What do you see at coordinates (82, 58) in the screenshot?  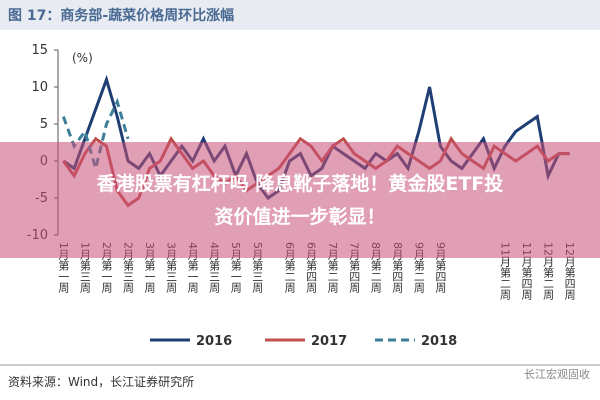 I see `y-axis-label: (%)` at bounding box center [82, 58].